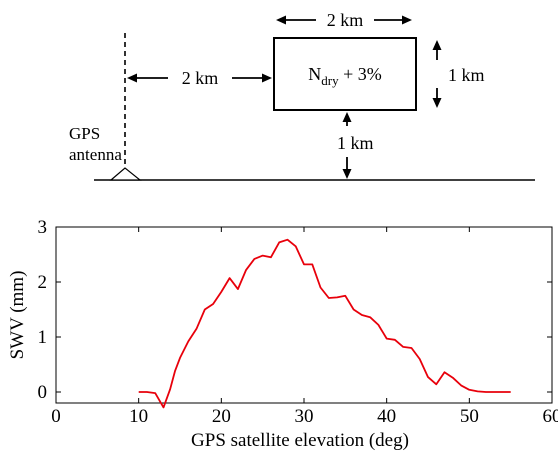 The image size is (558, 451). What do you see at coordinates (304, 416) in the screenshot?
I see `x-tick-label: 30` at bounding box center [304, 416].